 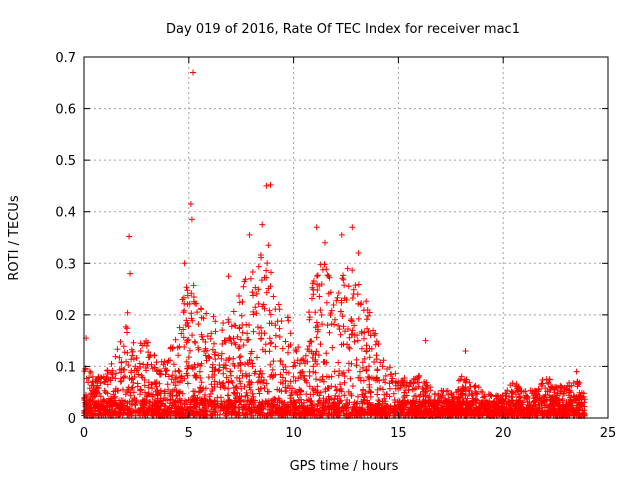 I want to click on y-tick-label: 0.5, so click(x=65, y=161).